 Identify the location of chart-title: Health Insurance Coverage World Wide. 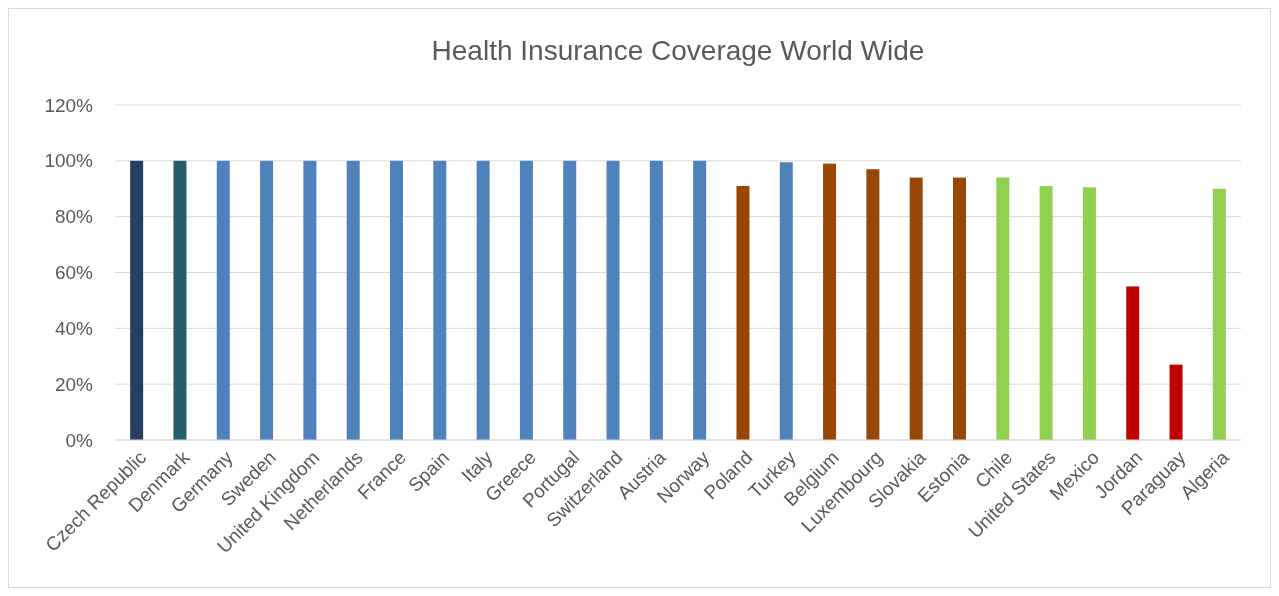
(678, 50).